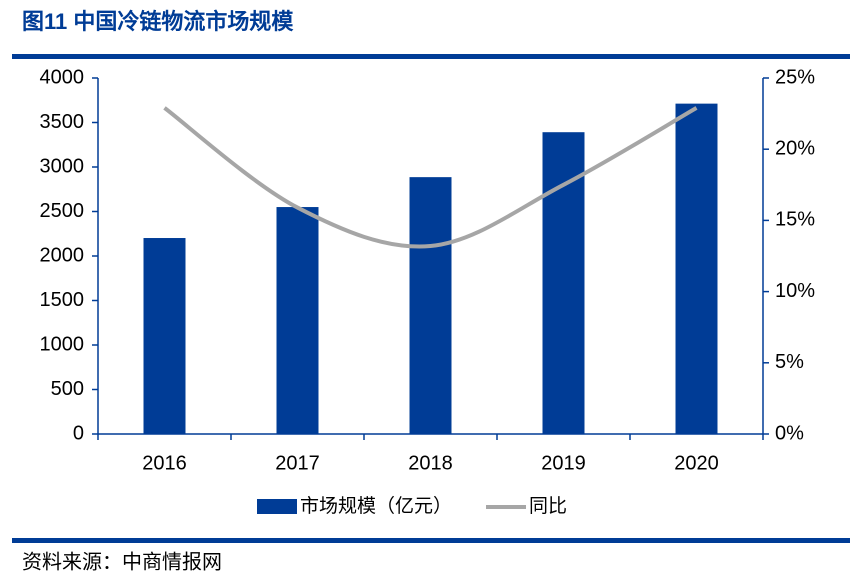 This screenshot has height=585, width=861. I want to click on x-tick-label: 2016, so click(164, 463).